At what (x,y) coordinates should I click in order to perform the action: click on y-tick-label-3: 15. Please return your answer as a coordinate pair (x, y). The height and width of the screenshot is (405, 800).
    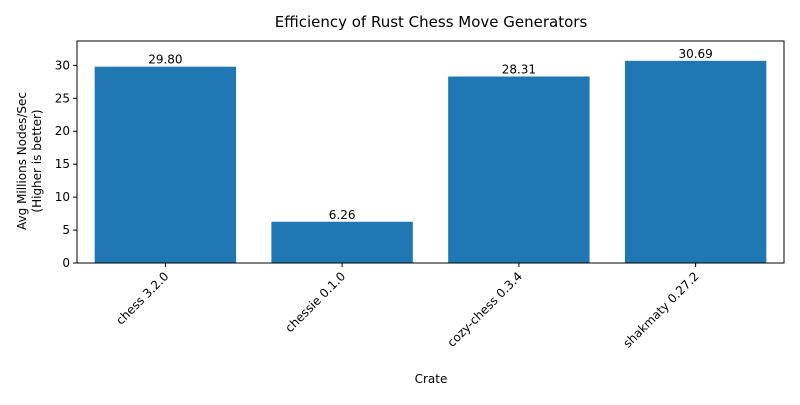
    Looking at the image, I should click on (62, 164).